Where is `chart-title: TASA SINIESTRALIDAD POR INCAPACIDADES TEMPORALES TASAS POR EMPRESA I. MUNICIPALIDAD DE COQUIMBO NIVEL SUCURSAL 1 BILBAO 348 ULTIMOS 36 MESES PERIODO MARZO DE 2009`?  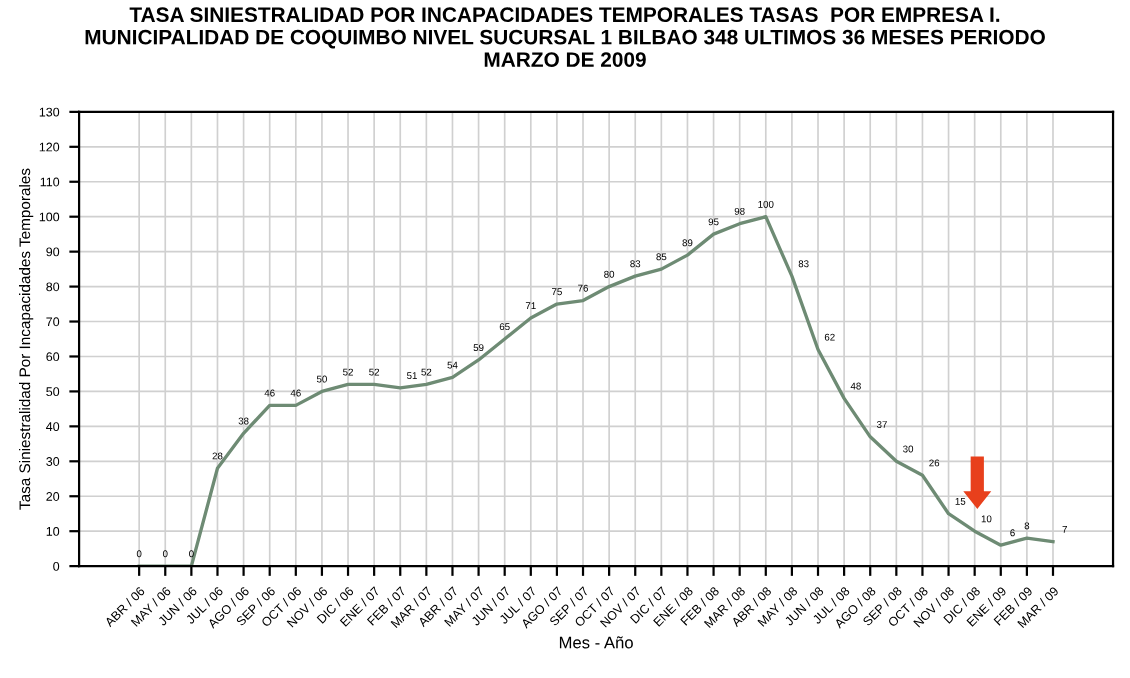
chart-title: TASA SINIESTRALIDAD POR INCAPACIDADES TEMPORALES TASAS POR EMPRESA I. MUNICIPALIDAD DE COQUIMBO NIVEL SUCURSAL 1 BILBAO 348 ULTIMOS 36 MESES PERIODO MARZO DE 2009 is located at coordinates (565, 37).